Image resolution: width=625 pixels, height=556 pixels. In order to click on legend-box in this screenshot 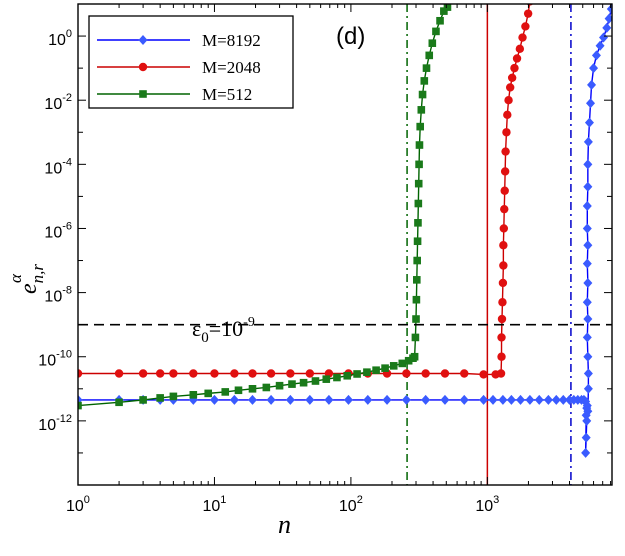, I will do `click(191, 62)`.